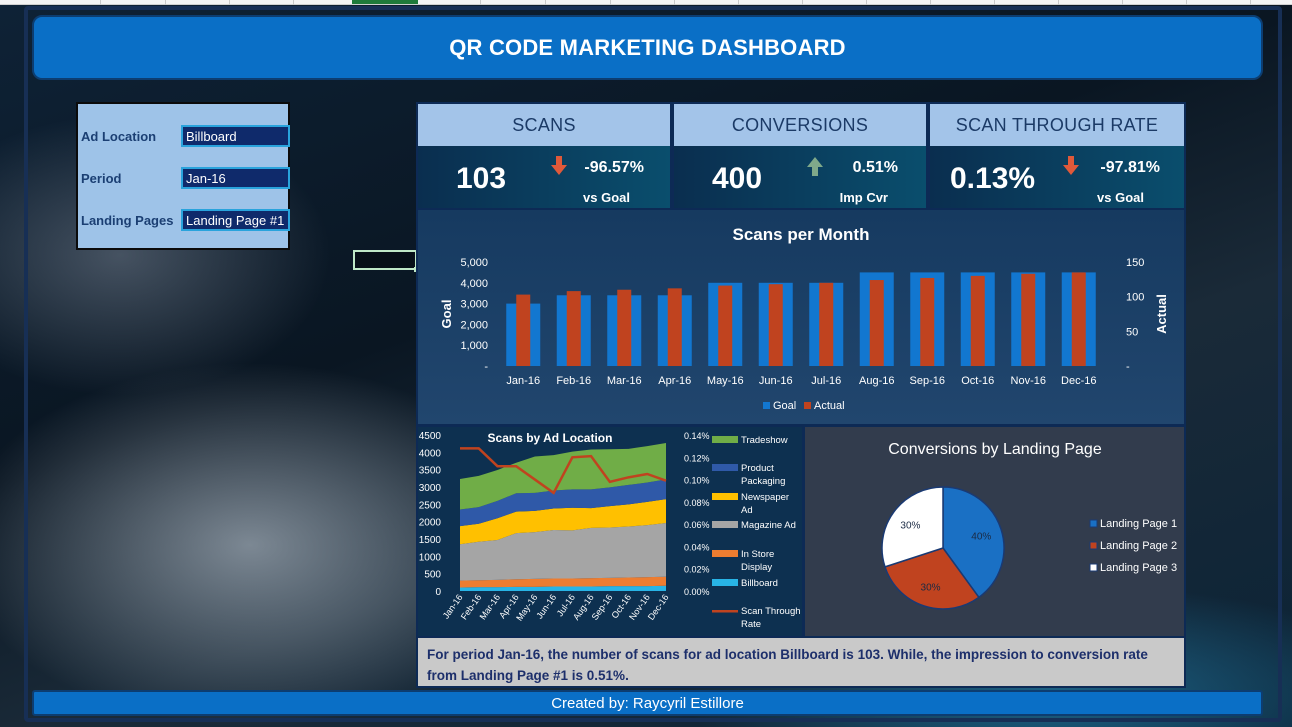 The height and width of the screenshot is (727, 1292). What do you see at coordinates (757, 468) in the screenshot?
I see `legend-label-line: Product` at bounding box center [757, 468].